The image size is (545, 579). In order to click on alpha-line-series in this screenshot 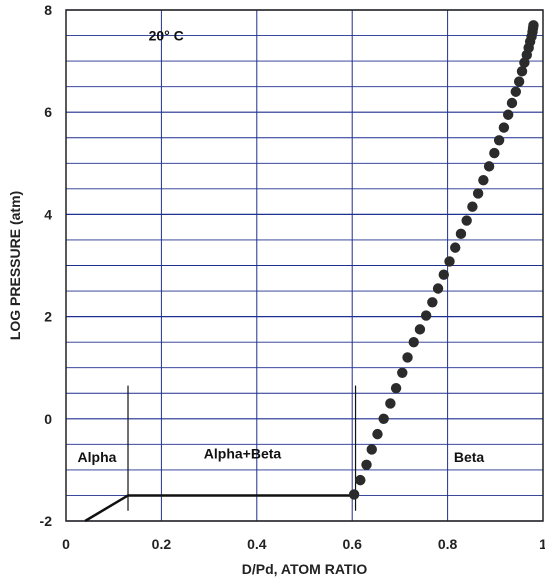, I will do `click(218, 508)`.